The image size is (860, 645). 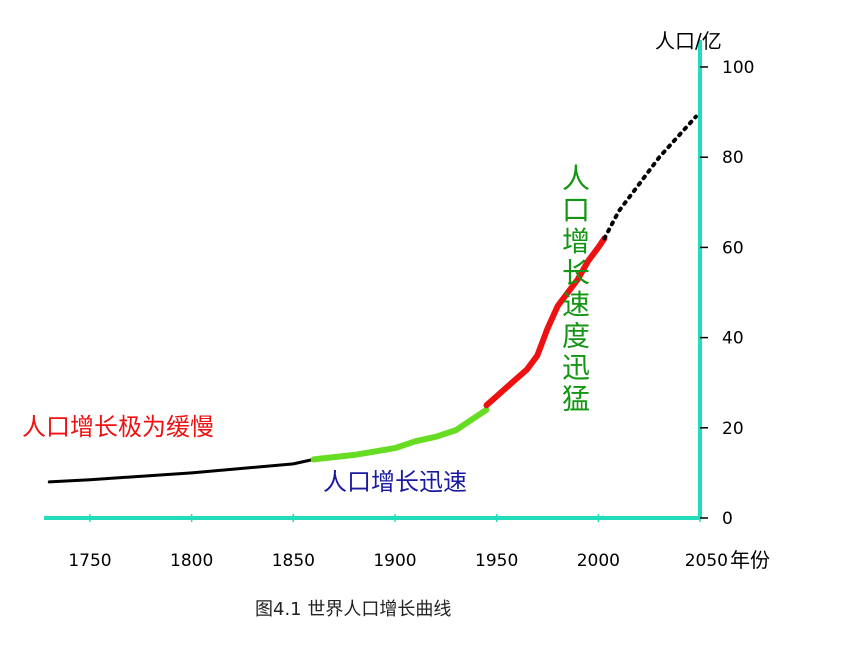 I want to click on y-tick-label: 40, so click(x=733, y=339).